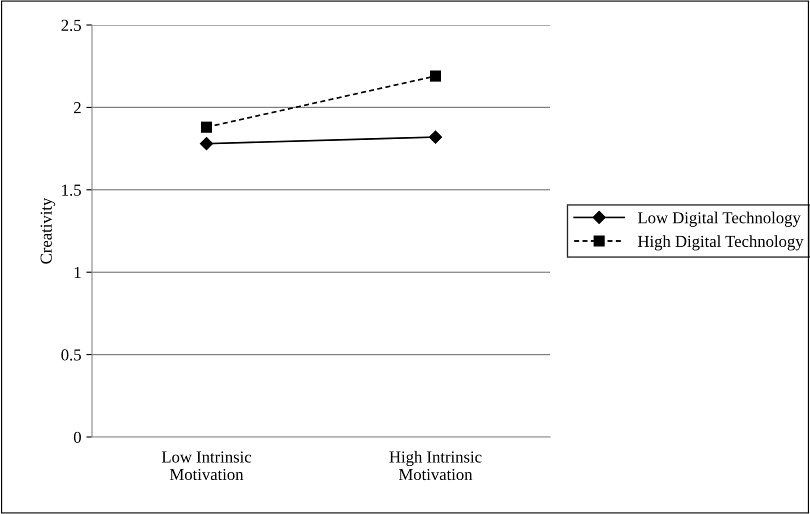 The height and width of the screenshot is (514, 810). I want to click on x-tick-label: High Intrinsic Motivation, so click(435, 465).